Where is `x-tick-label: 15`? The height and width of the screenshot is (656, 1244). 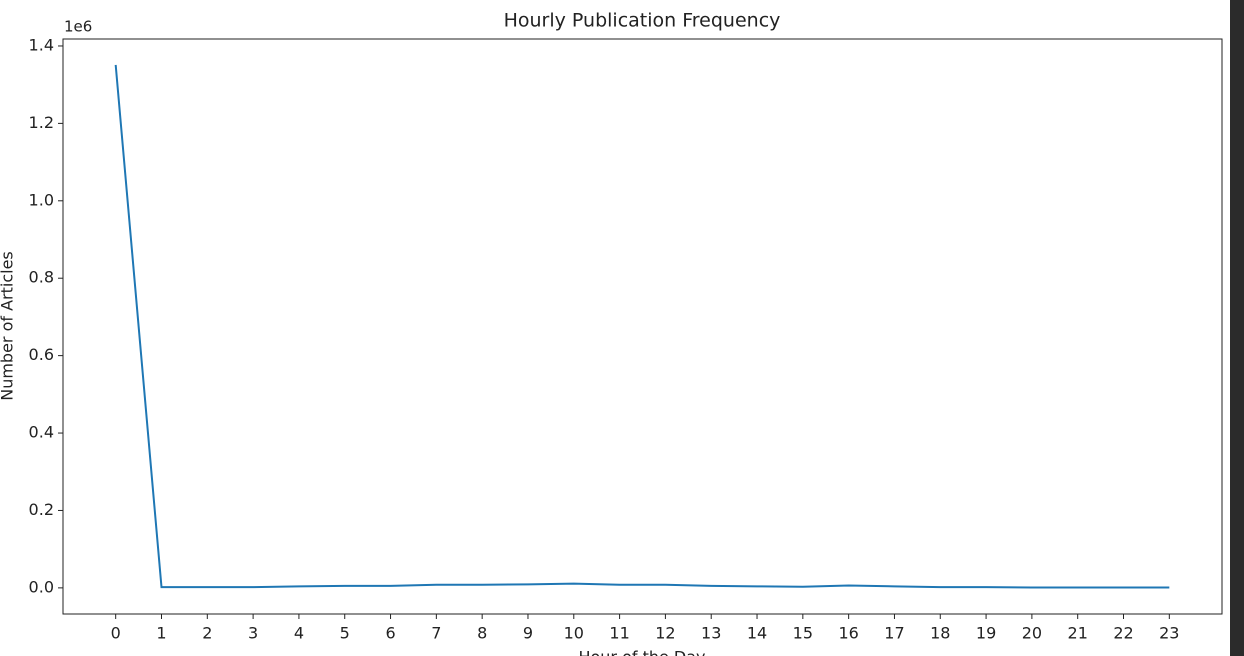 x-tick-label: 15 is located at coordinates (803, 633).